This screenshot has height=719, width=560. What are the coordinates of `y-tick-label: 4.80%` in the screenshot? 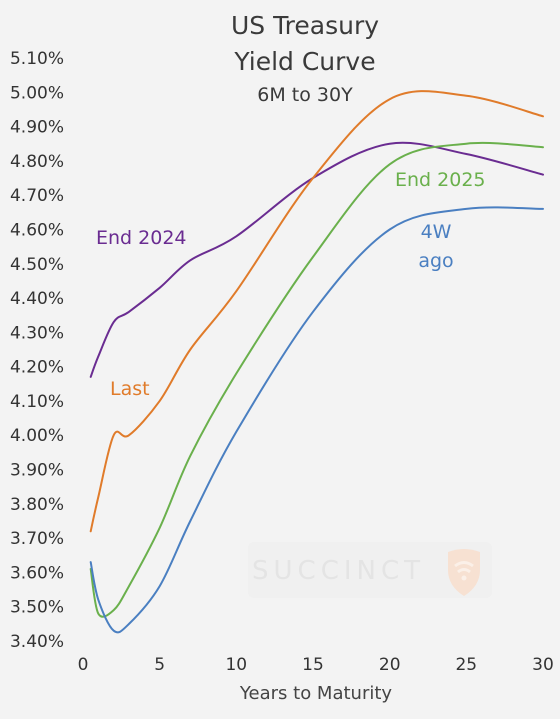 It's located at (37, 162).